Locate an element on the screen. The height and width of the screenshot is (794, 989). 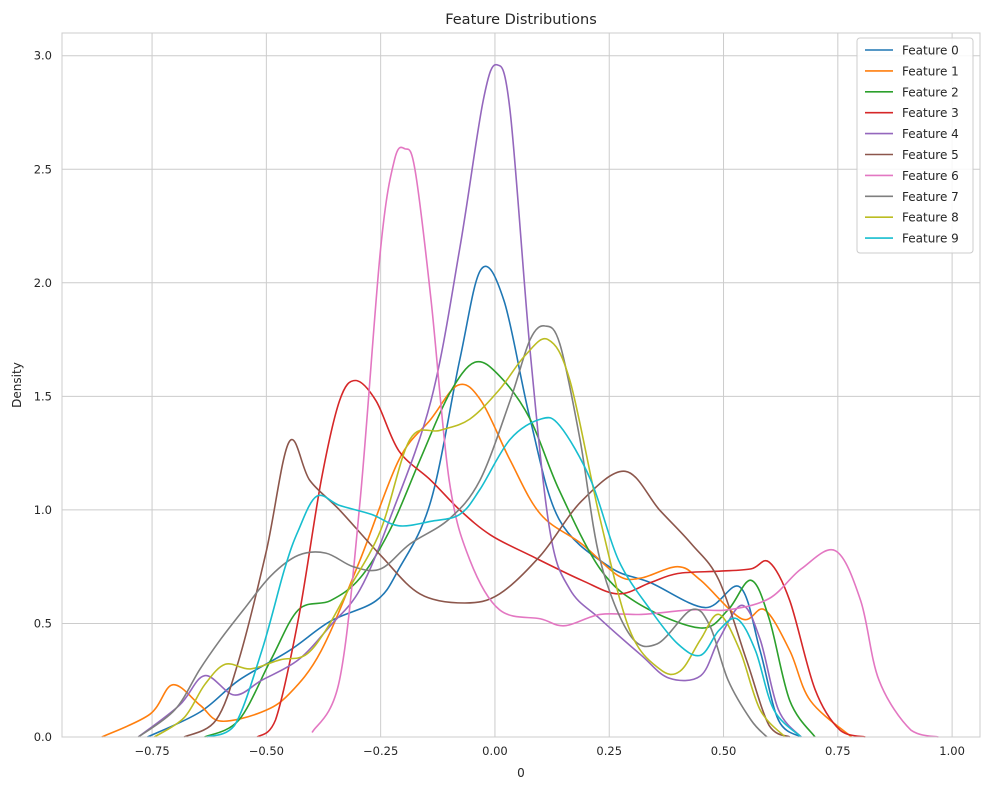
legend-label: Feature 8 is located at coordinates (930, 218).